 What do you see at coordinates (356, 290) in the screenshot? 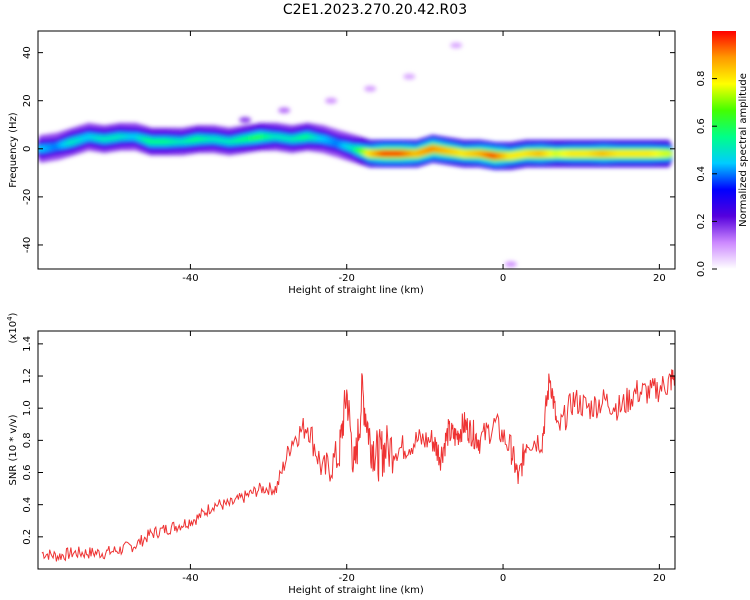
I see `spectrogram-xlabel: Height of straight line (km)` at bounding box center [356, 290].